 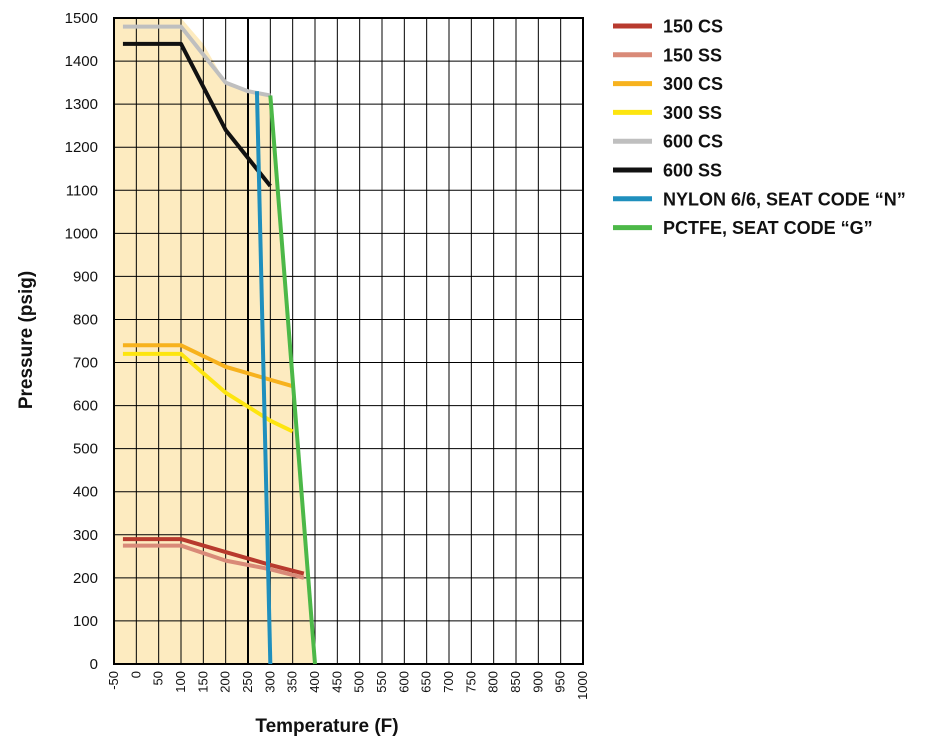 What do you see at coordinates (85, 276) in the screenshot?
I see `y-tick-label: 900` at bounding box center [85, 276].